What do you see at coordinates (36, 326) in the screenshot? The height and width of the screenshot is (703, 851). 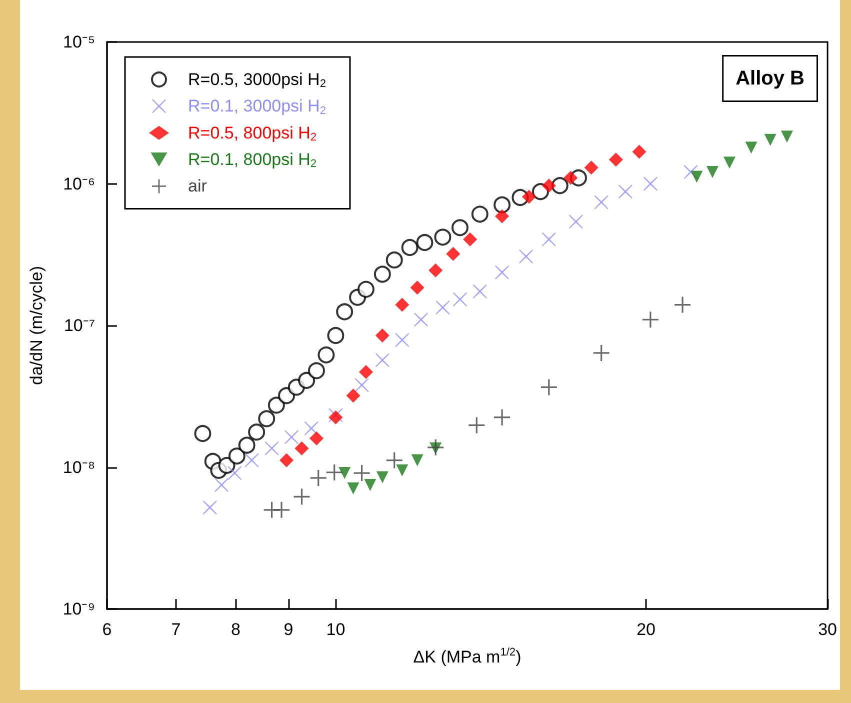 I see `y-axis-title: da/dN (m/cycle)` at bounding box center [36, 326].